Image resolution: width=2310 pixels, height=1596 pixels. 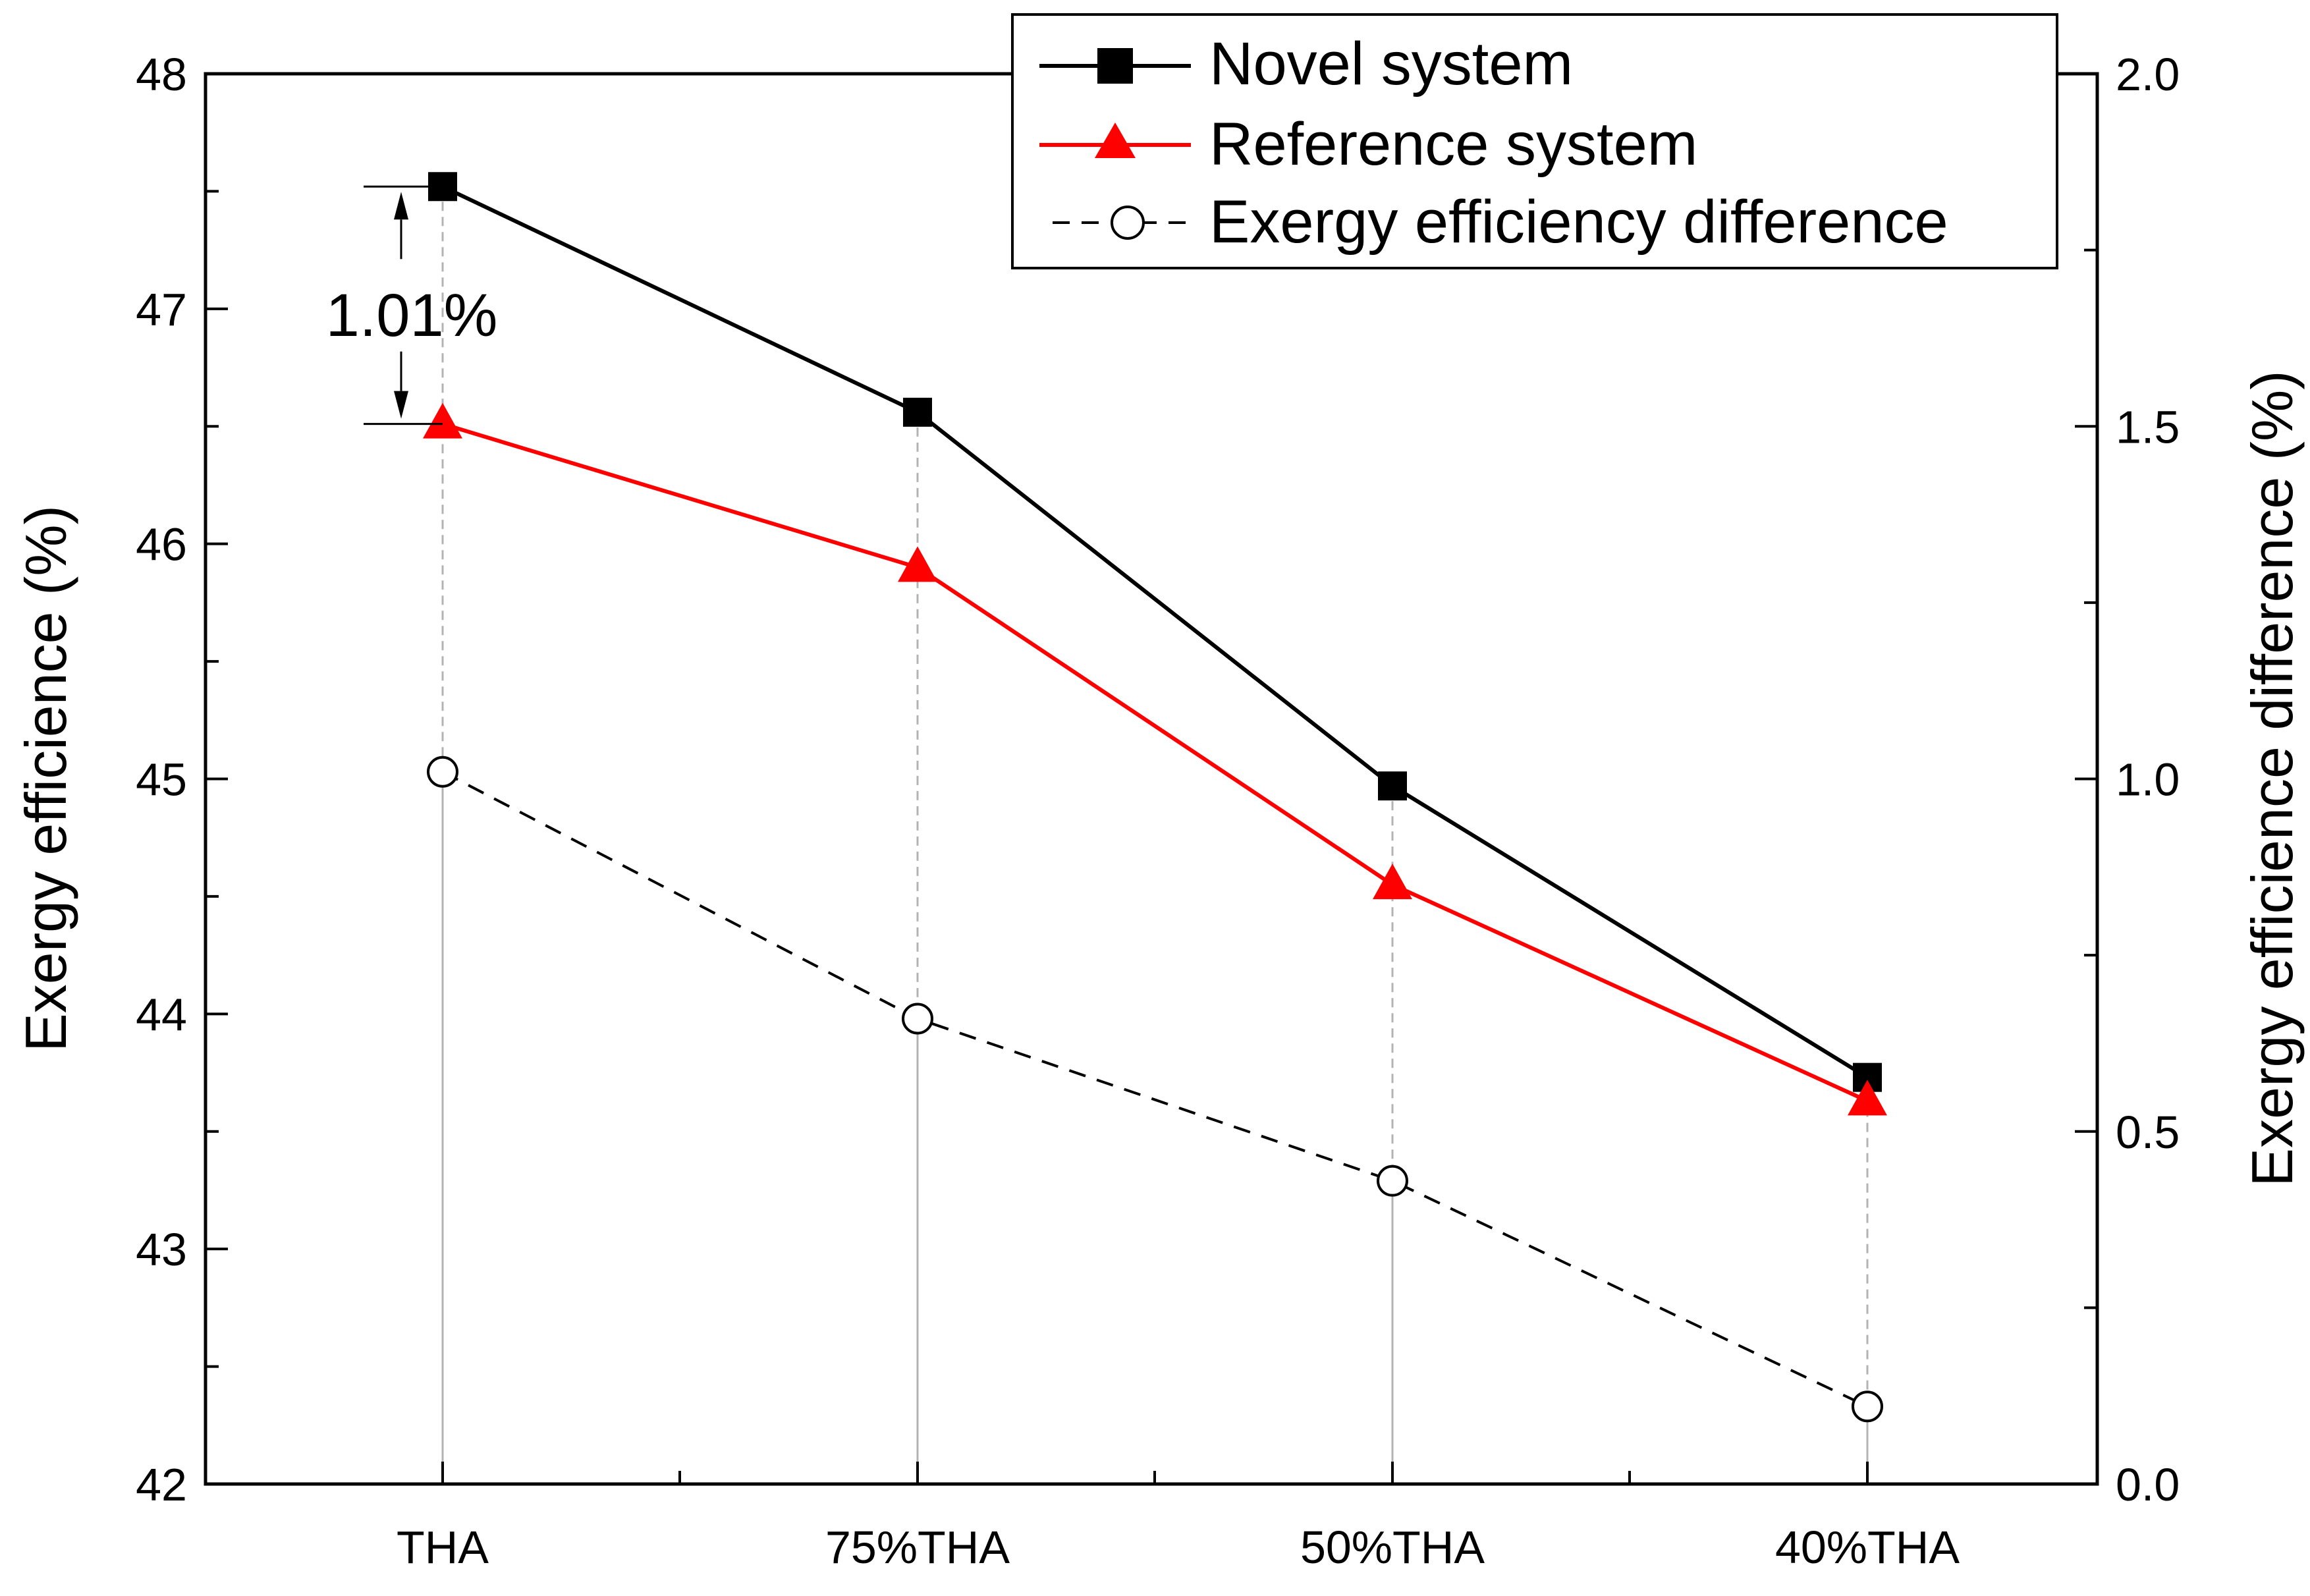 What do you see at coordinates (2148, 1484) in the screenshot?
I see `y2-tick-label: 0.0` at bounding box center [2148, 1484].